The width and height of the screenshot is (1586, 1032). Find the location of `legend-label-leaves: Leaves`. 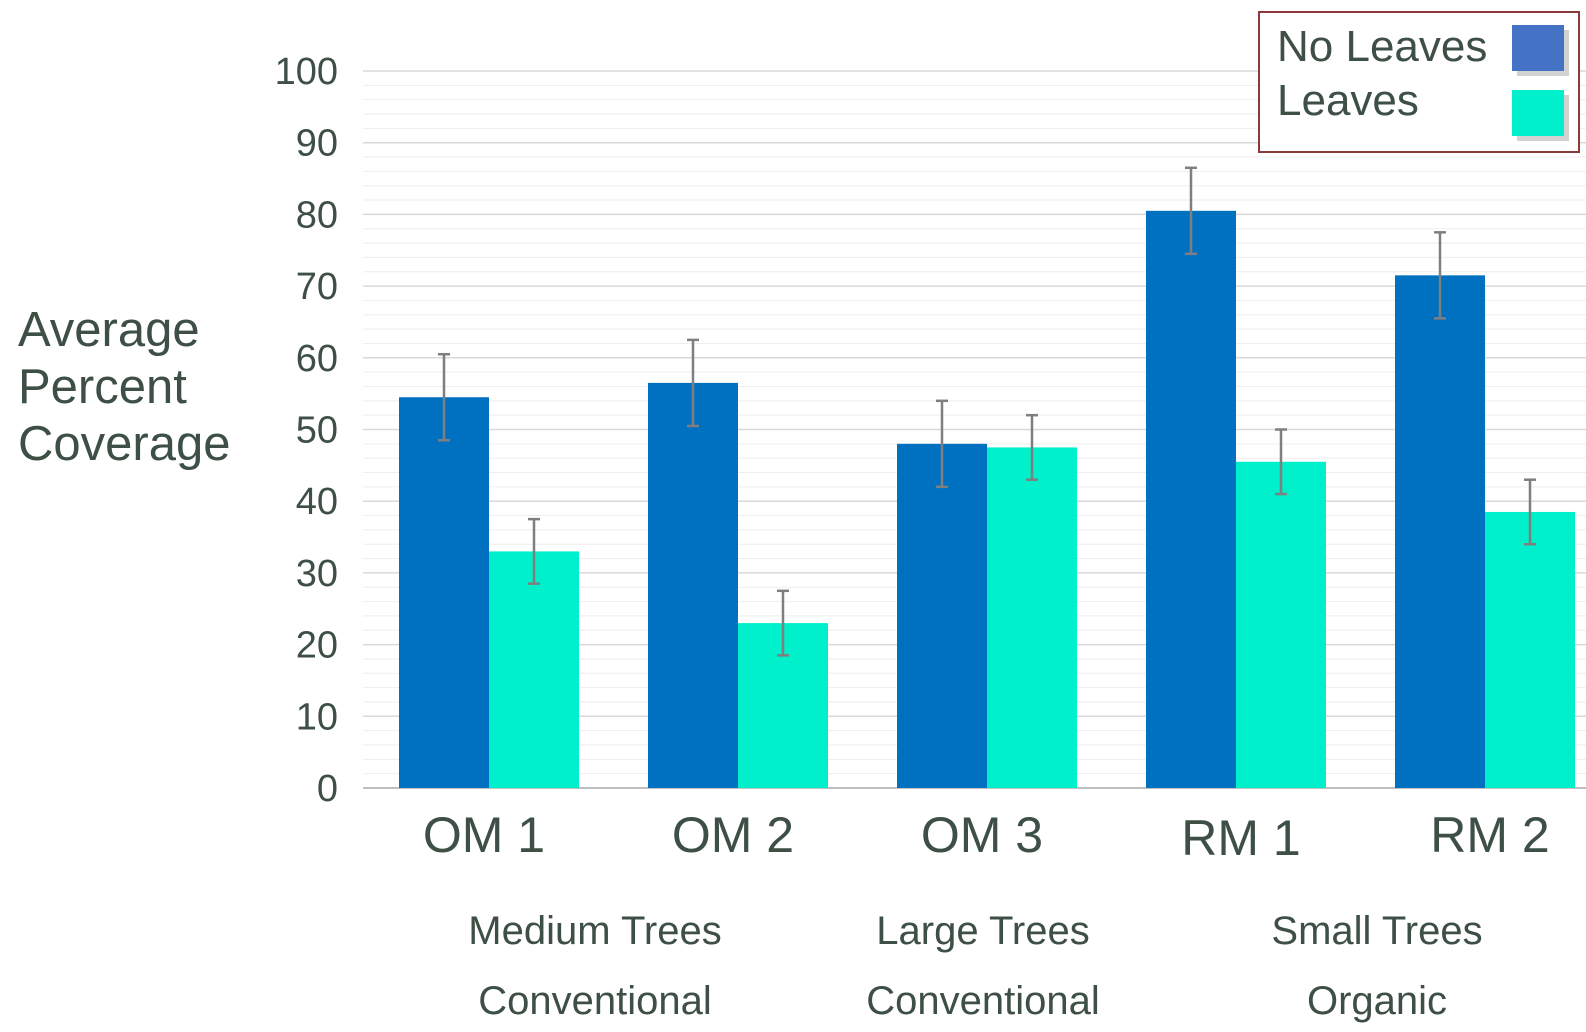

legend-label-leaves: Leaves is located at coordinates (1348, 100).